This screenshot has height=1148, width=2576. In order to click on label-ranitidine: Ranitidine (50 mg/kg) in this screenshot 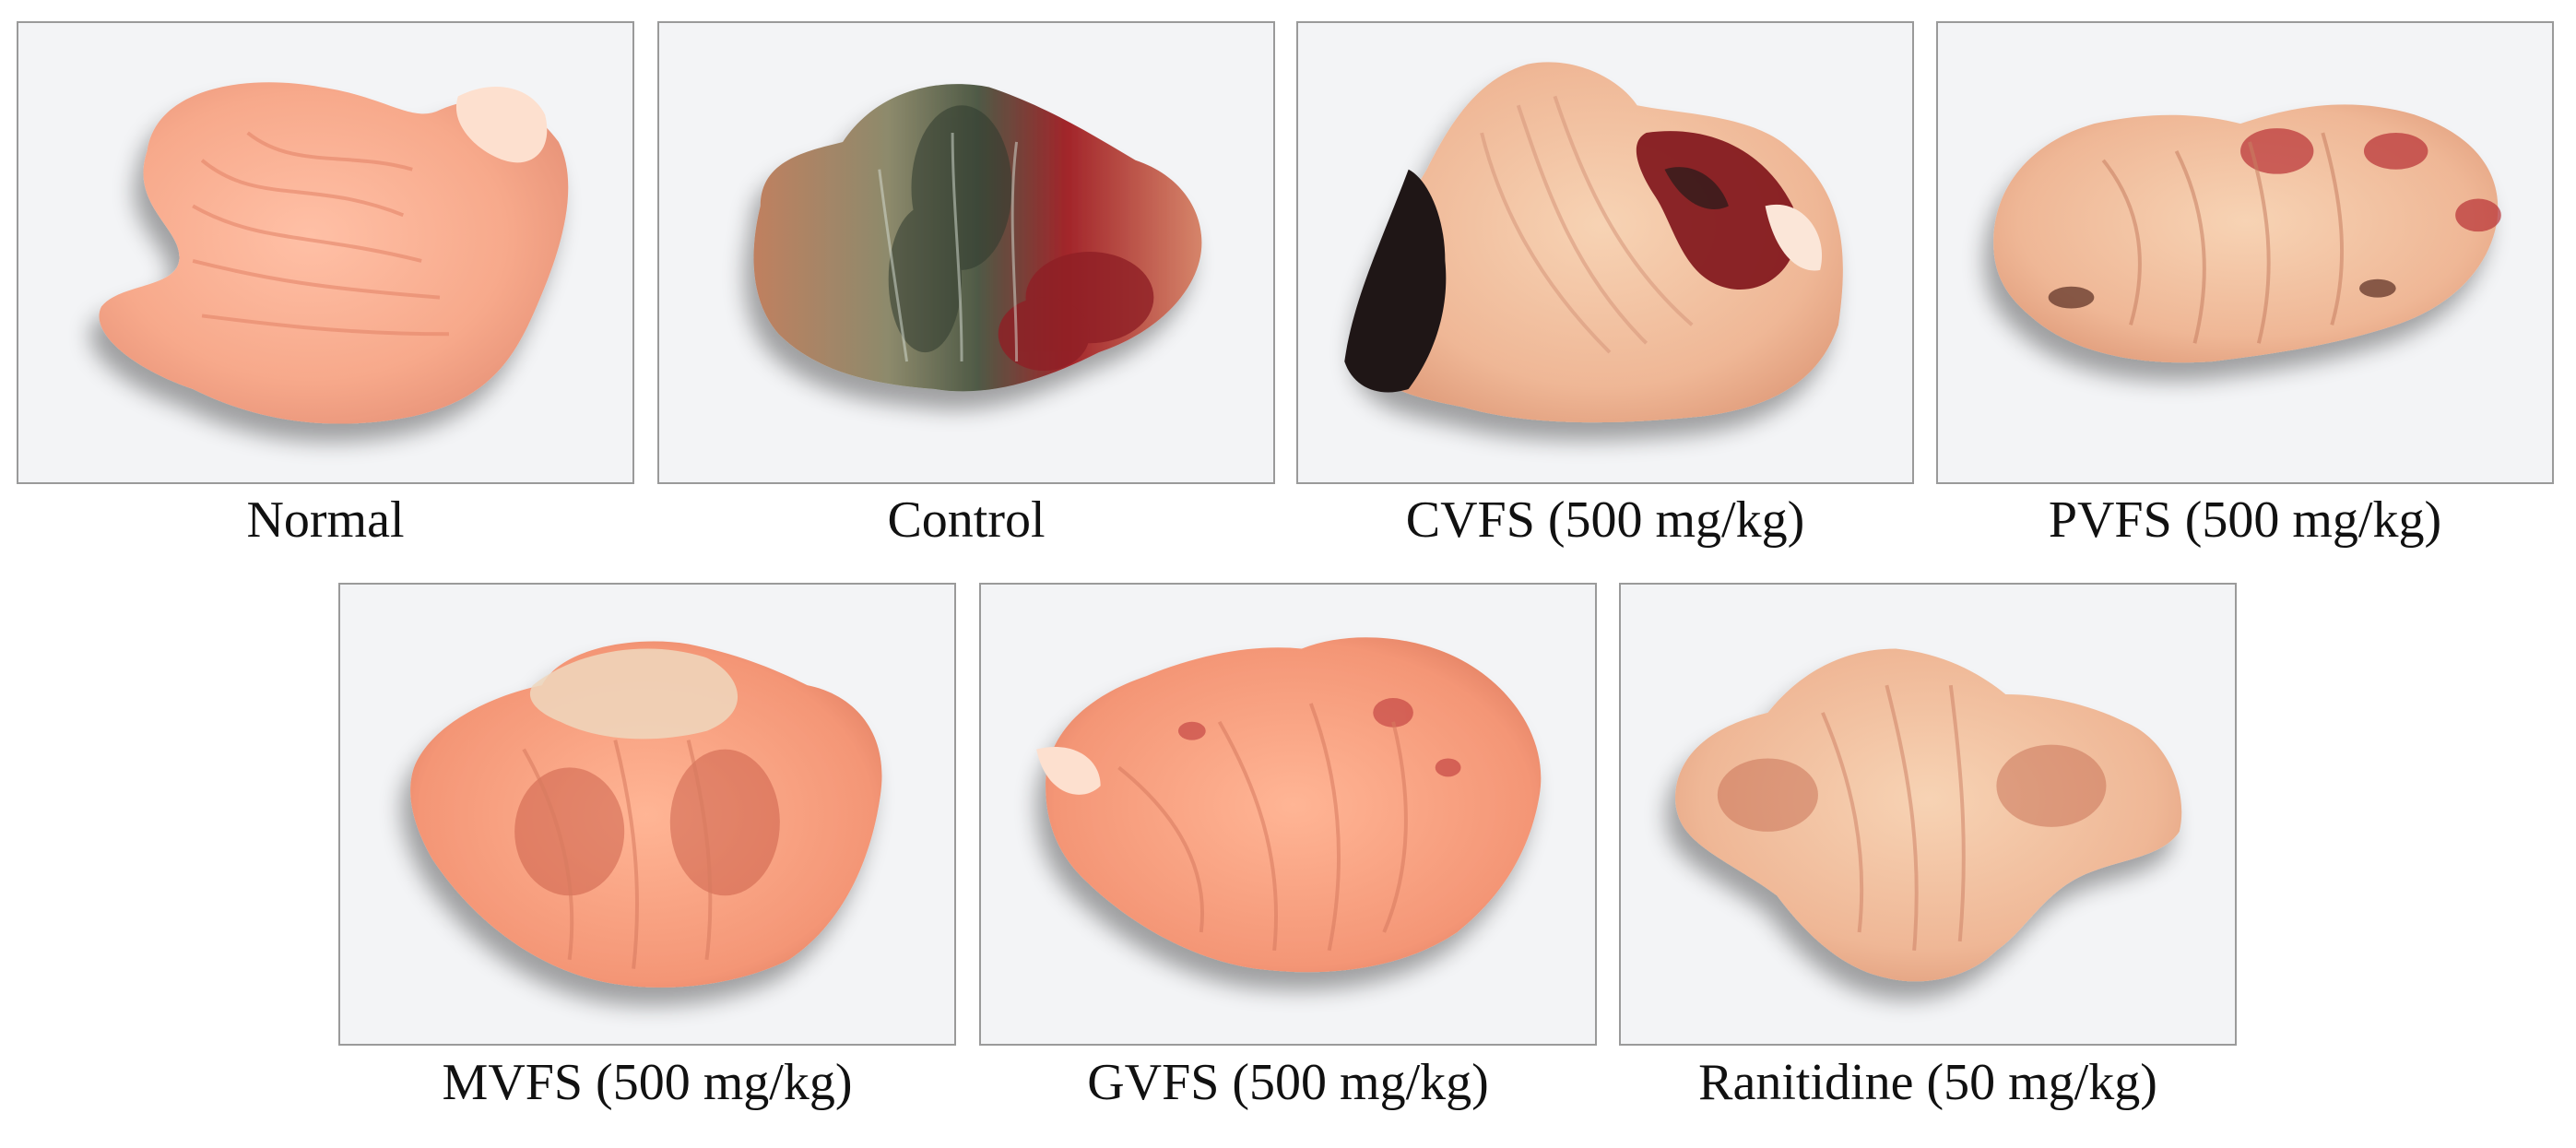, I will do `click(1927, 1082)`.